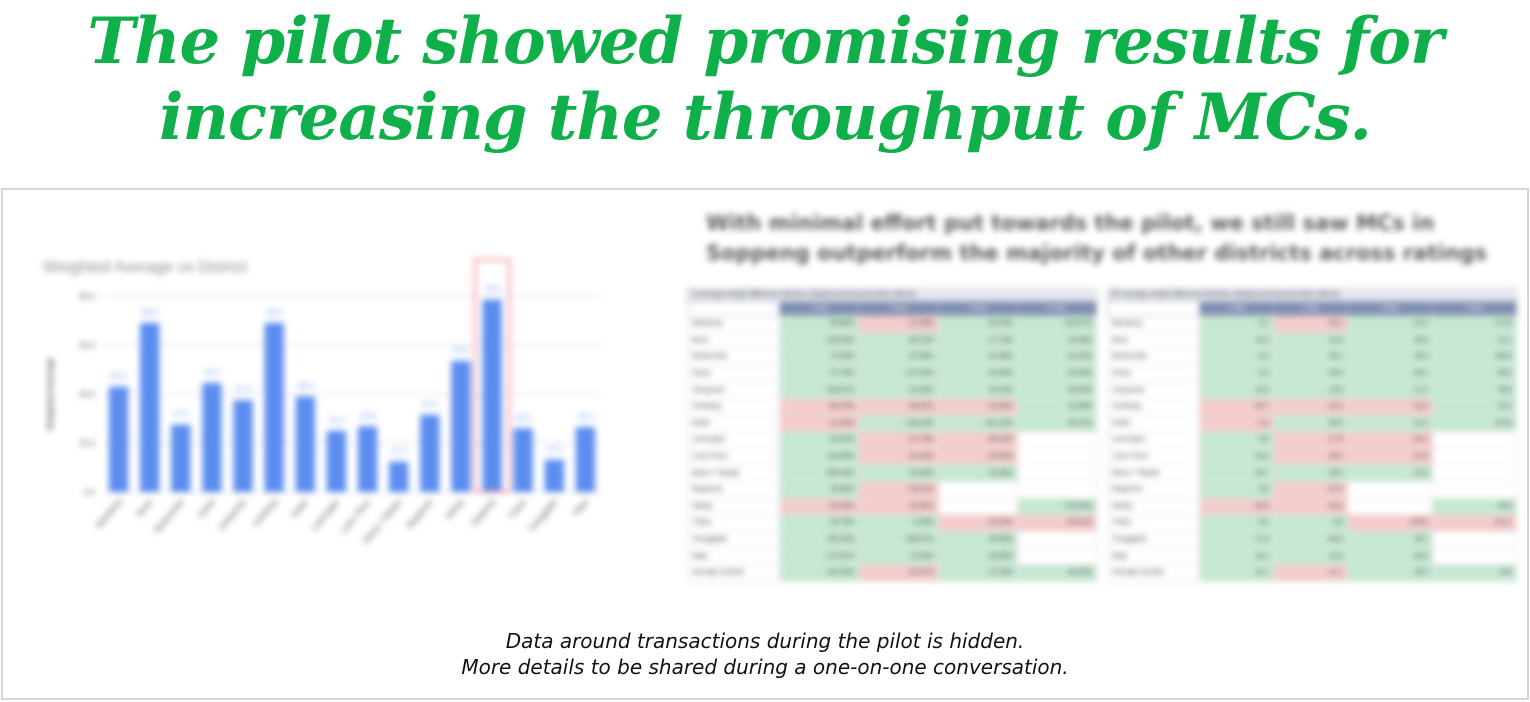 The width and height of the screenshot is (1530, 702). I want to click on table-row: Kediri -4.3 59.3 91.3 113.6, so click(1312, 423).